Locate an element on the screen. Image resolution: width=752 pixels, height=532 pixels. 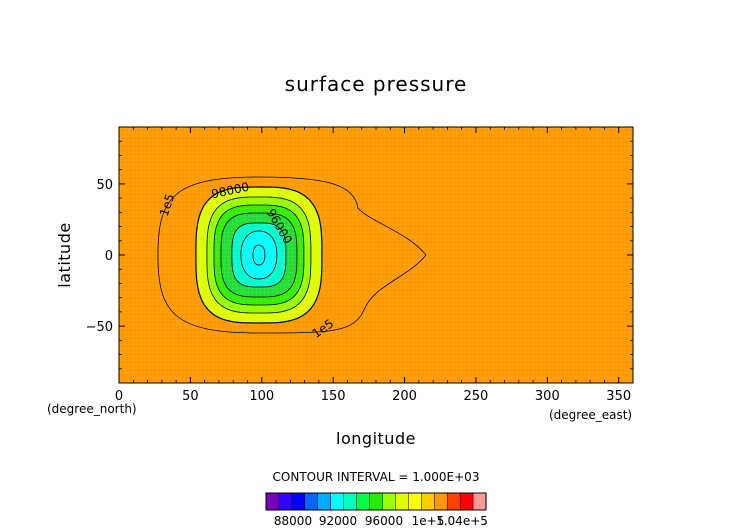
x-tick-label: 250 is located at coordinates (476, 396).